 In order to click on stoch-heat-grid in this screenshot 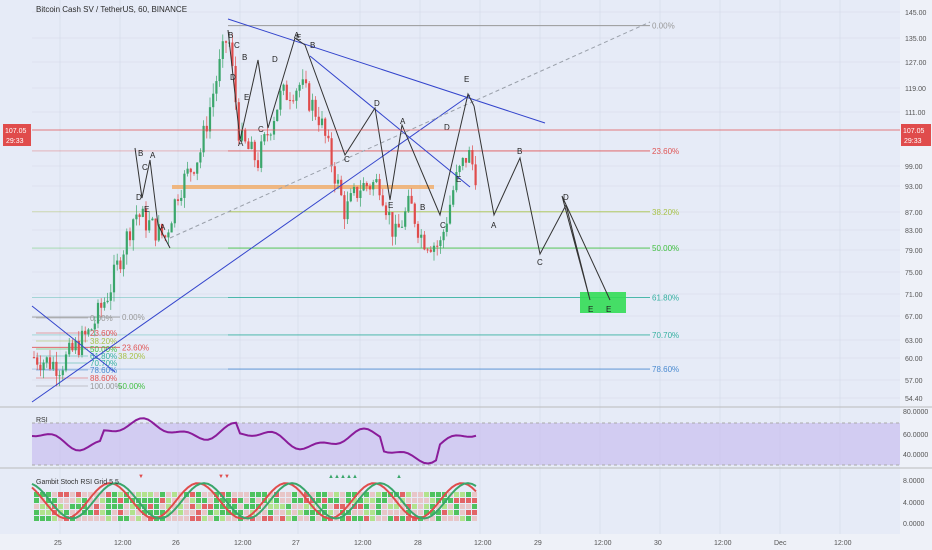, I will do `click(255, 506)`.